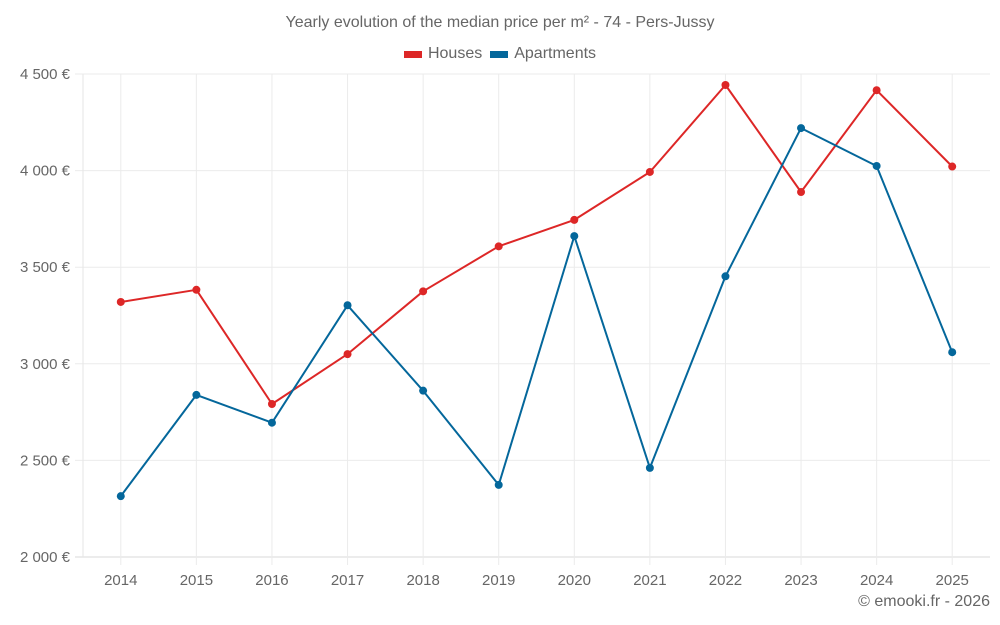 Image resolution: width=1000 pixels, height=625 pixels. What do you see at coordinates (120, 580) in the screenshot?
I see `x-tick-label: 2014` at bounding box center [120, 580].